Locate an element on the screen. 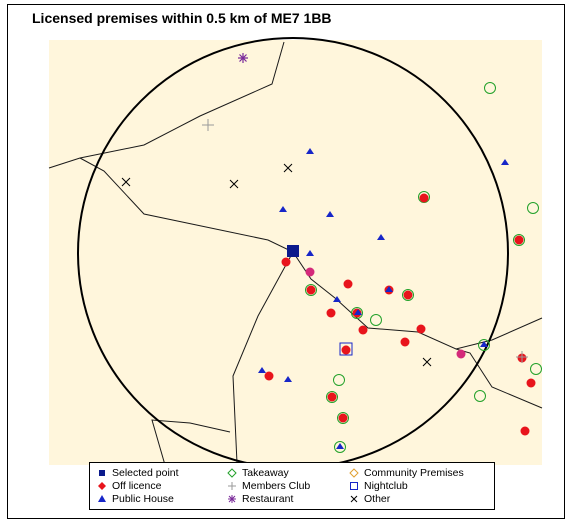  legend-takeaway: Takeaway is located at coordinates (257, 473).